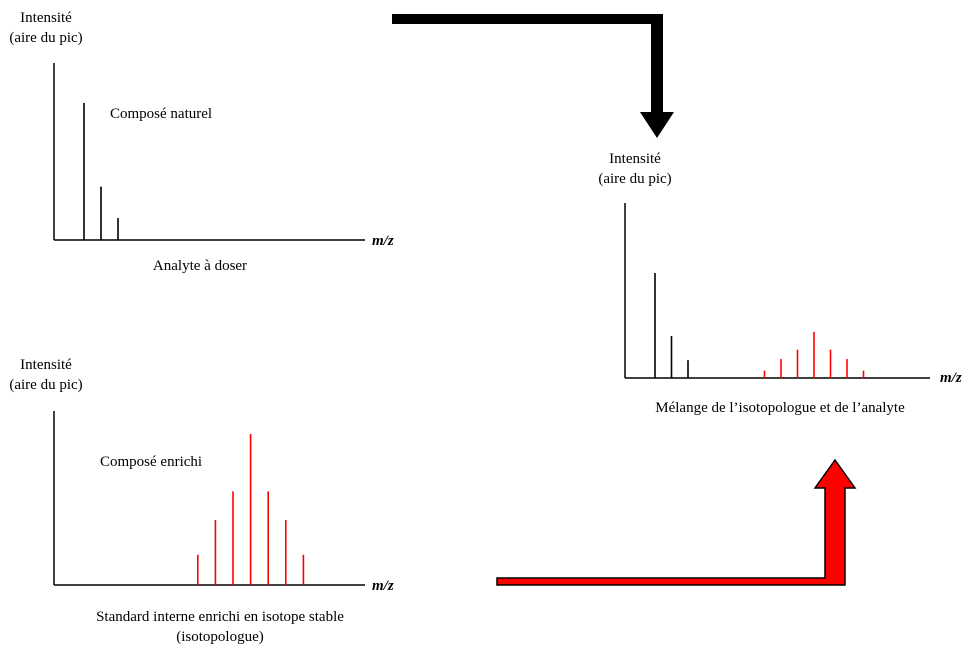 The height and width of the screenshot is (648, 968). Describe the element at coordinates (635, 159) in the screenshot. I see `mixture-ylabel-line1: Intensité` at that location.